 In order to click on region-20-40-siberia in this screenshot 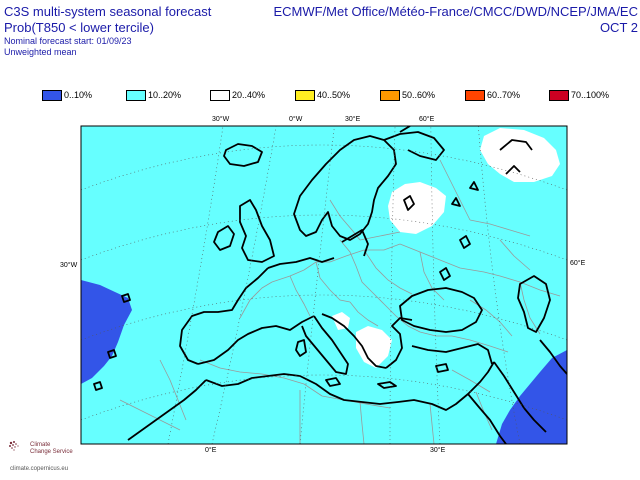, I will do `click(520, 155)`.